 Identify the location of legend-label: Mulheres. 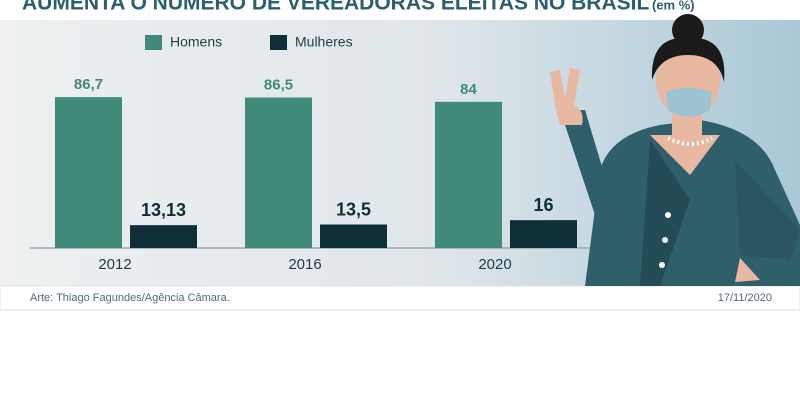
(324, 42).